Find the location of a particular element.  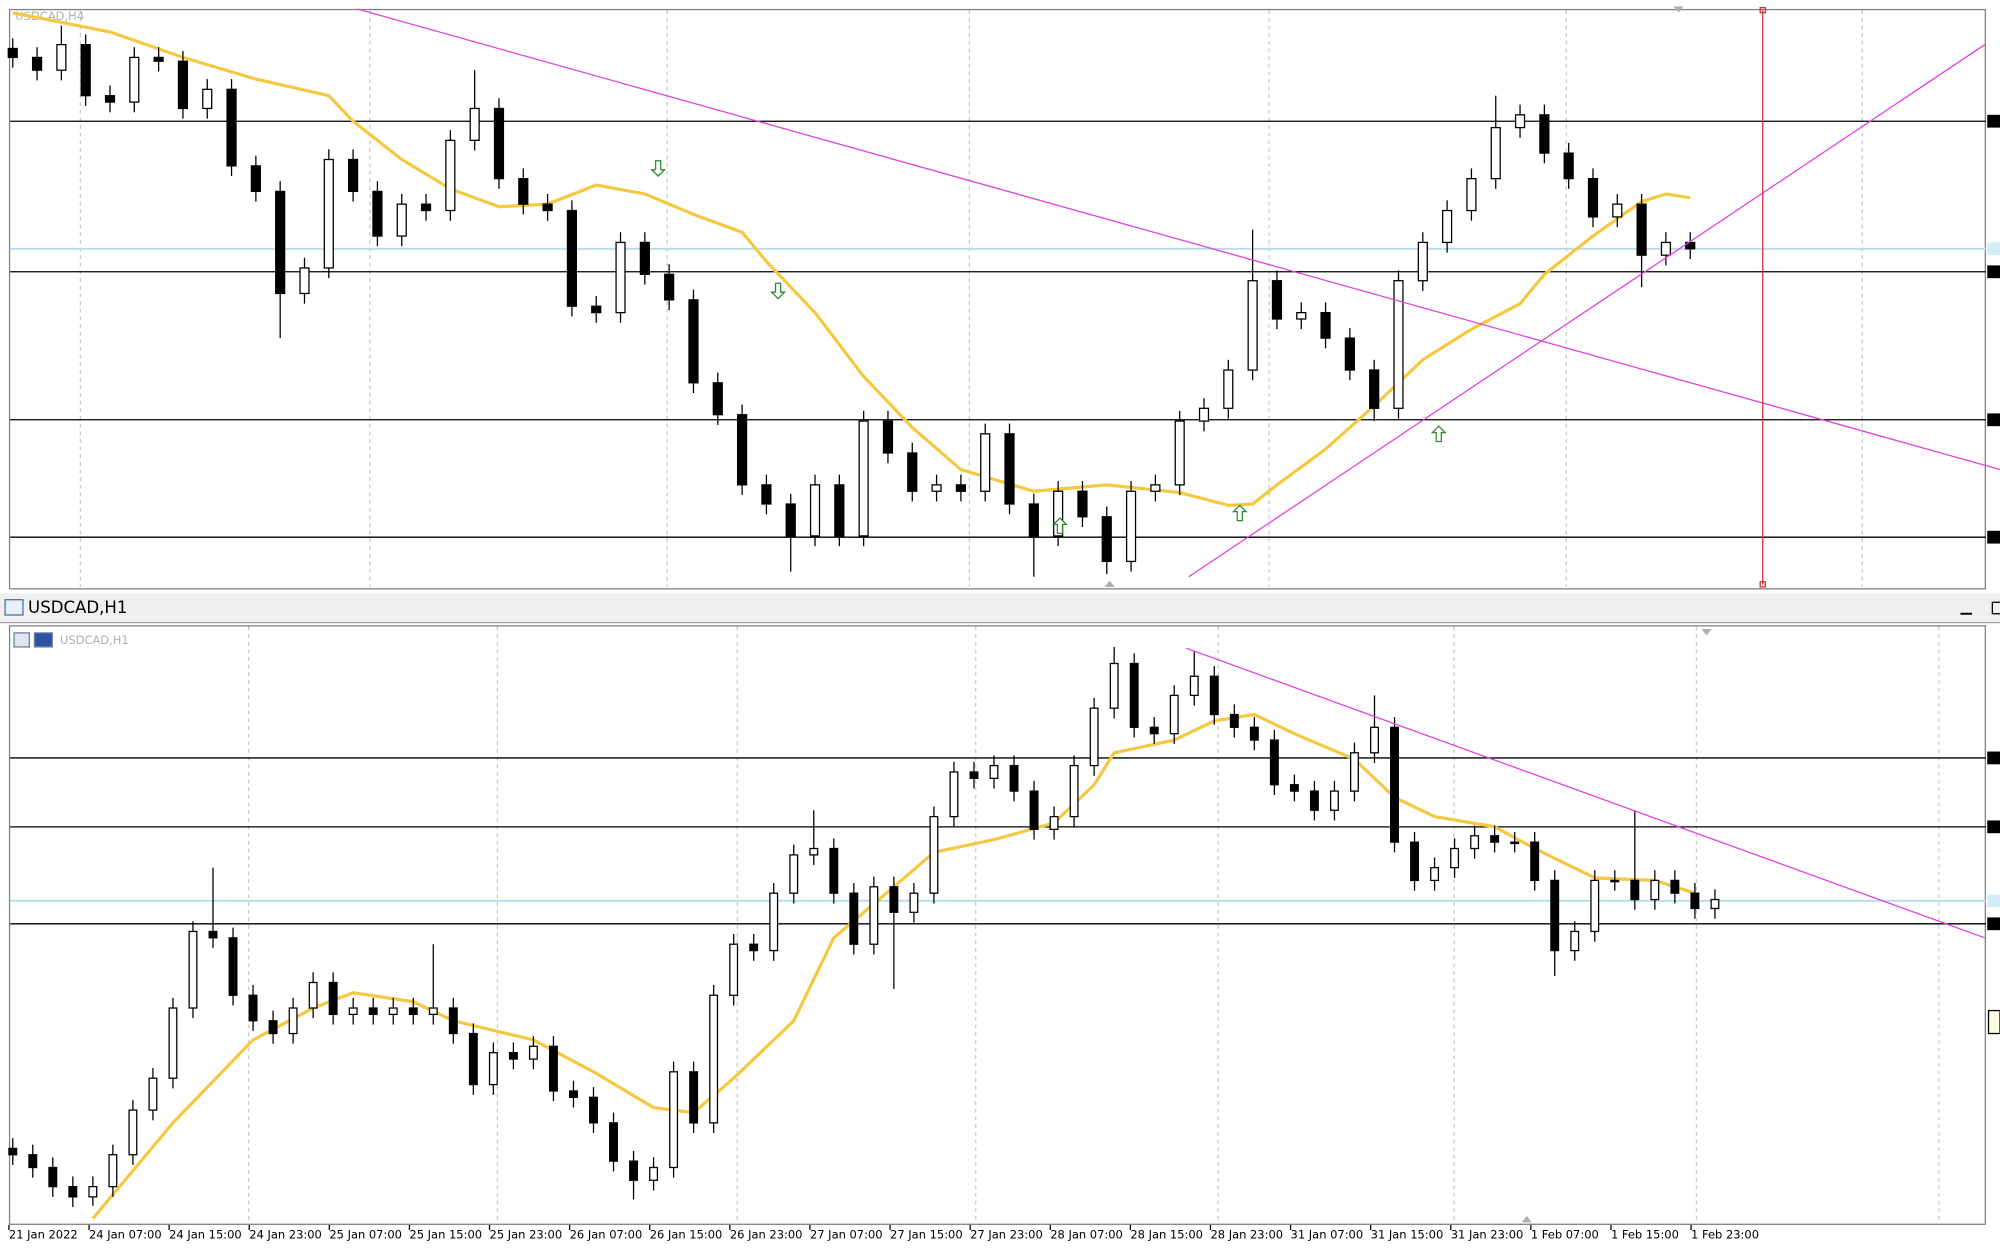

x-tick-label: 26 Jan 23:00 is located at coordinates (766, 1235).